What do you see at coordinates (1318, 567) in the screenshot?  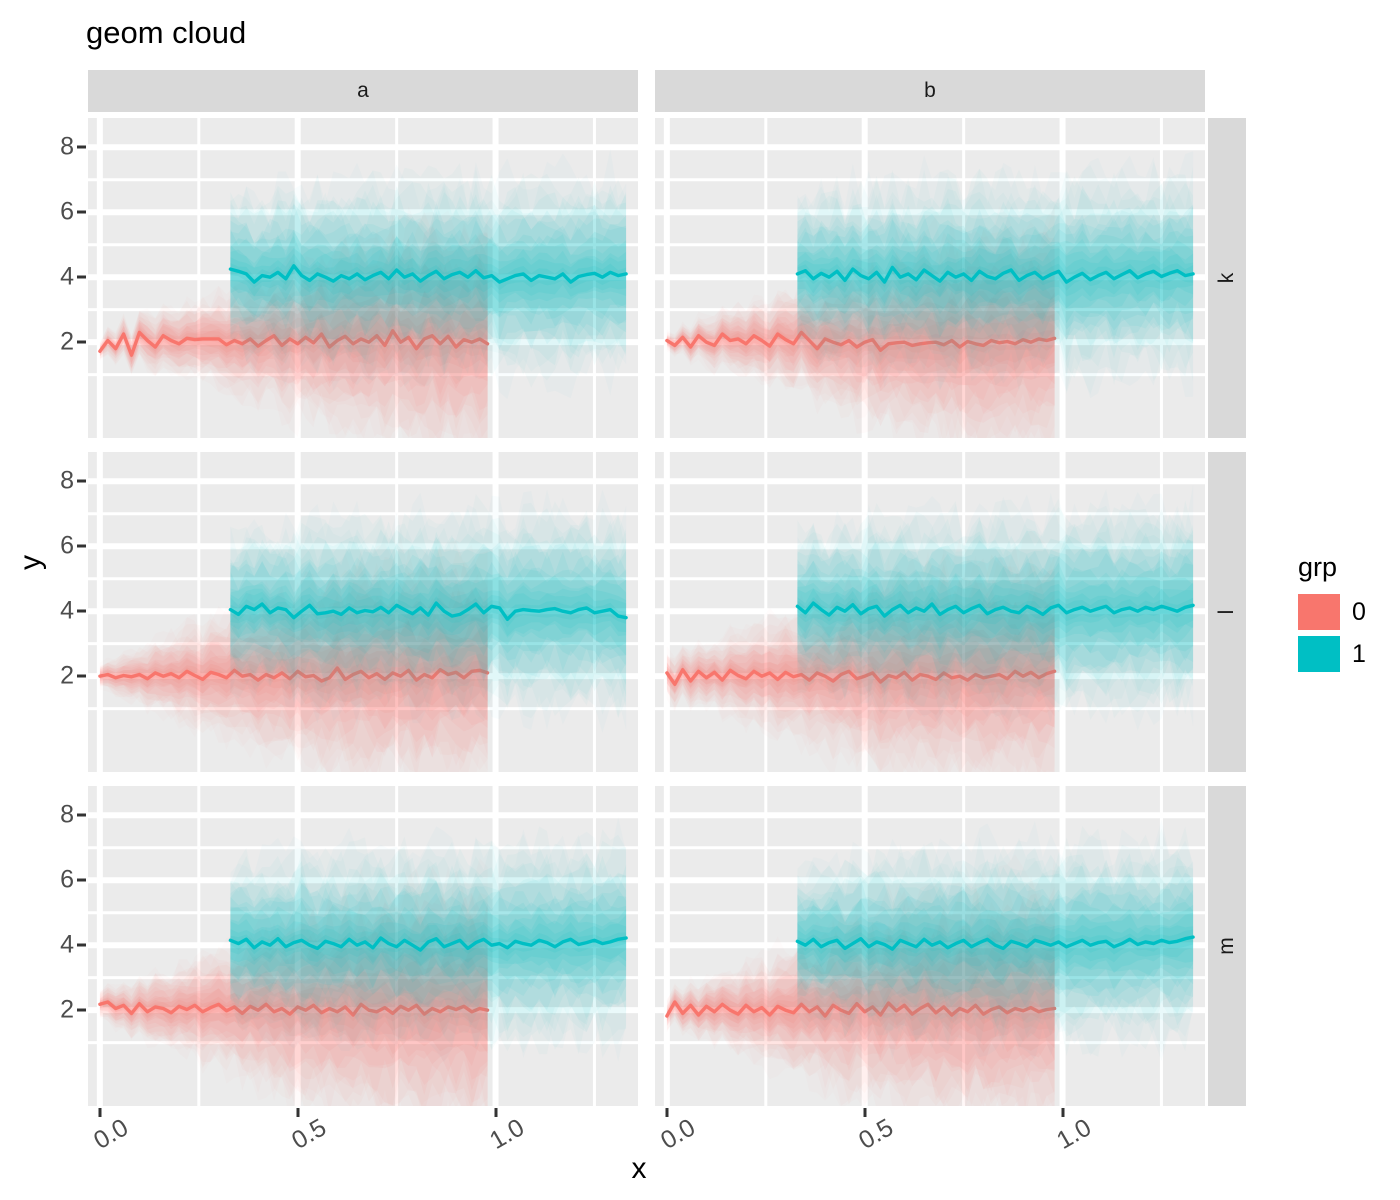 I see `legend-title: grp` at bounding box center [1318, 567].